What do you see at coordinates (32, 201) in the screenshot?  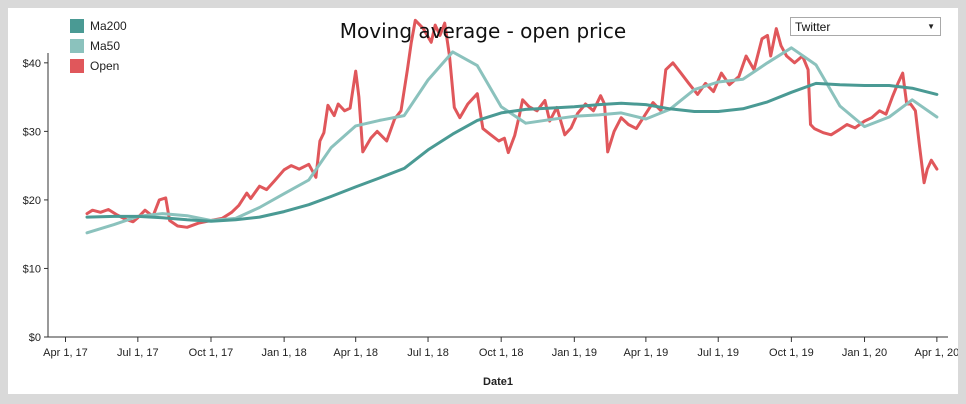 I see `y-tick-label: $20` at bounding box center [32, 201].